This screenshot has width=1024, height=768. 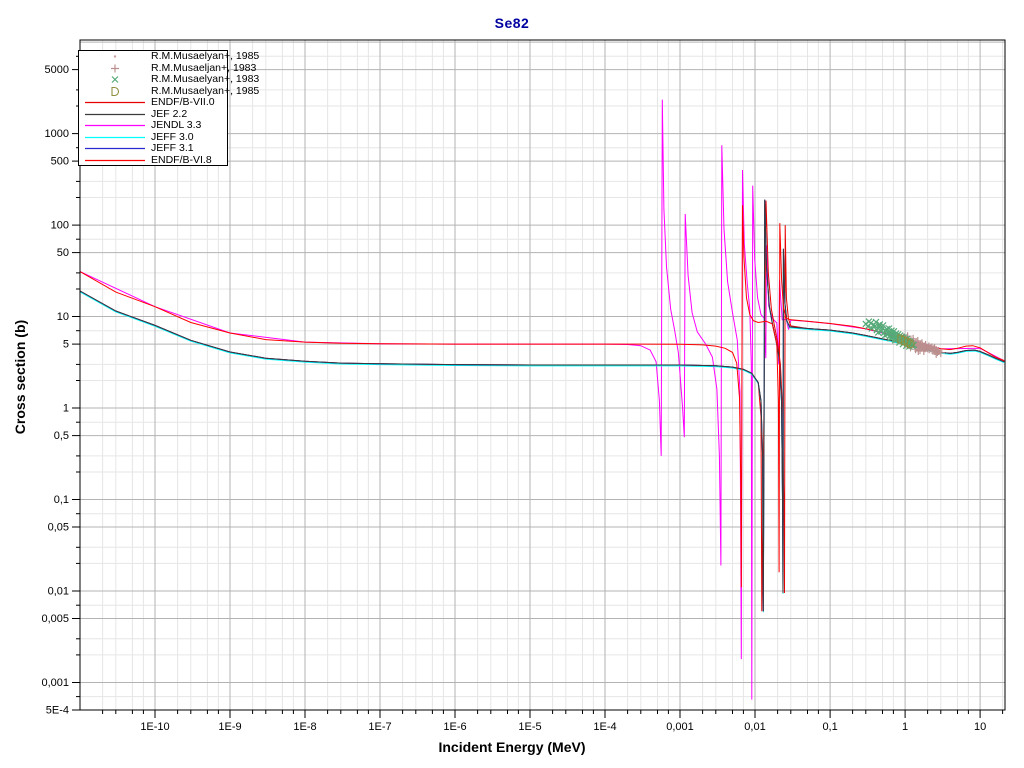 I want to click on legend-item-jeff-3-0-7: JEFF 3.0, so click(x=153, y=137).